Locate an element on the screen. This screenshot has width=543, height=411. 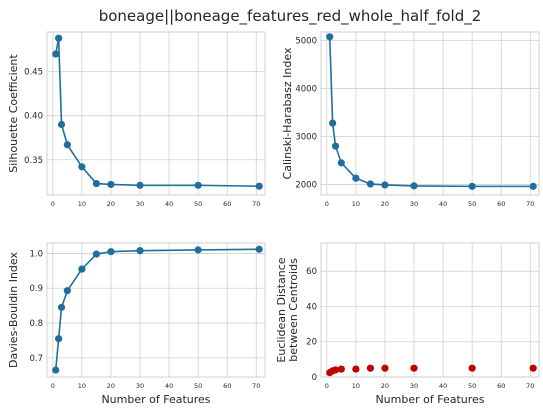
y-tick-label: 3000 is located at coordinates (306, 138).